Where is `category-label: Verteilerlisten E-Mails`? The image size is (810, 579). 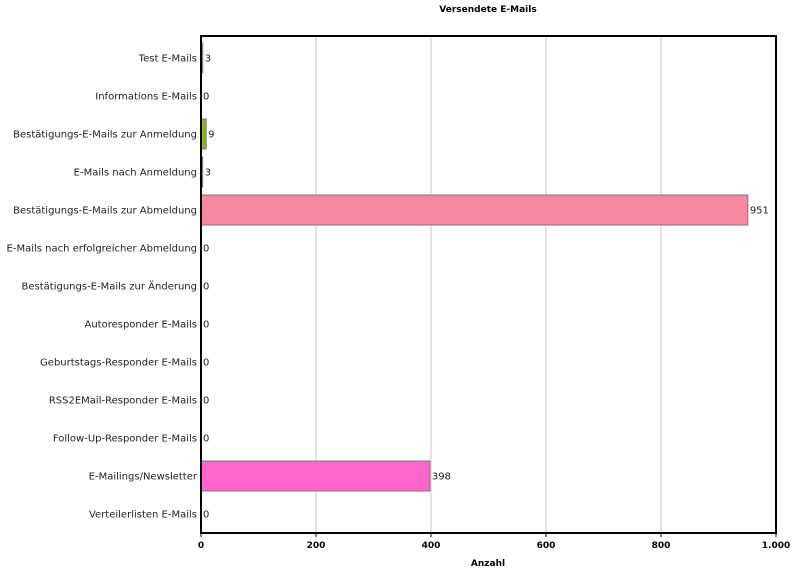 category-label: Verteilerlisten E-Mails is located at coordinates (143, 515).